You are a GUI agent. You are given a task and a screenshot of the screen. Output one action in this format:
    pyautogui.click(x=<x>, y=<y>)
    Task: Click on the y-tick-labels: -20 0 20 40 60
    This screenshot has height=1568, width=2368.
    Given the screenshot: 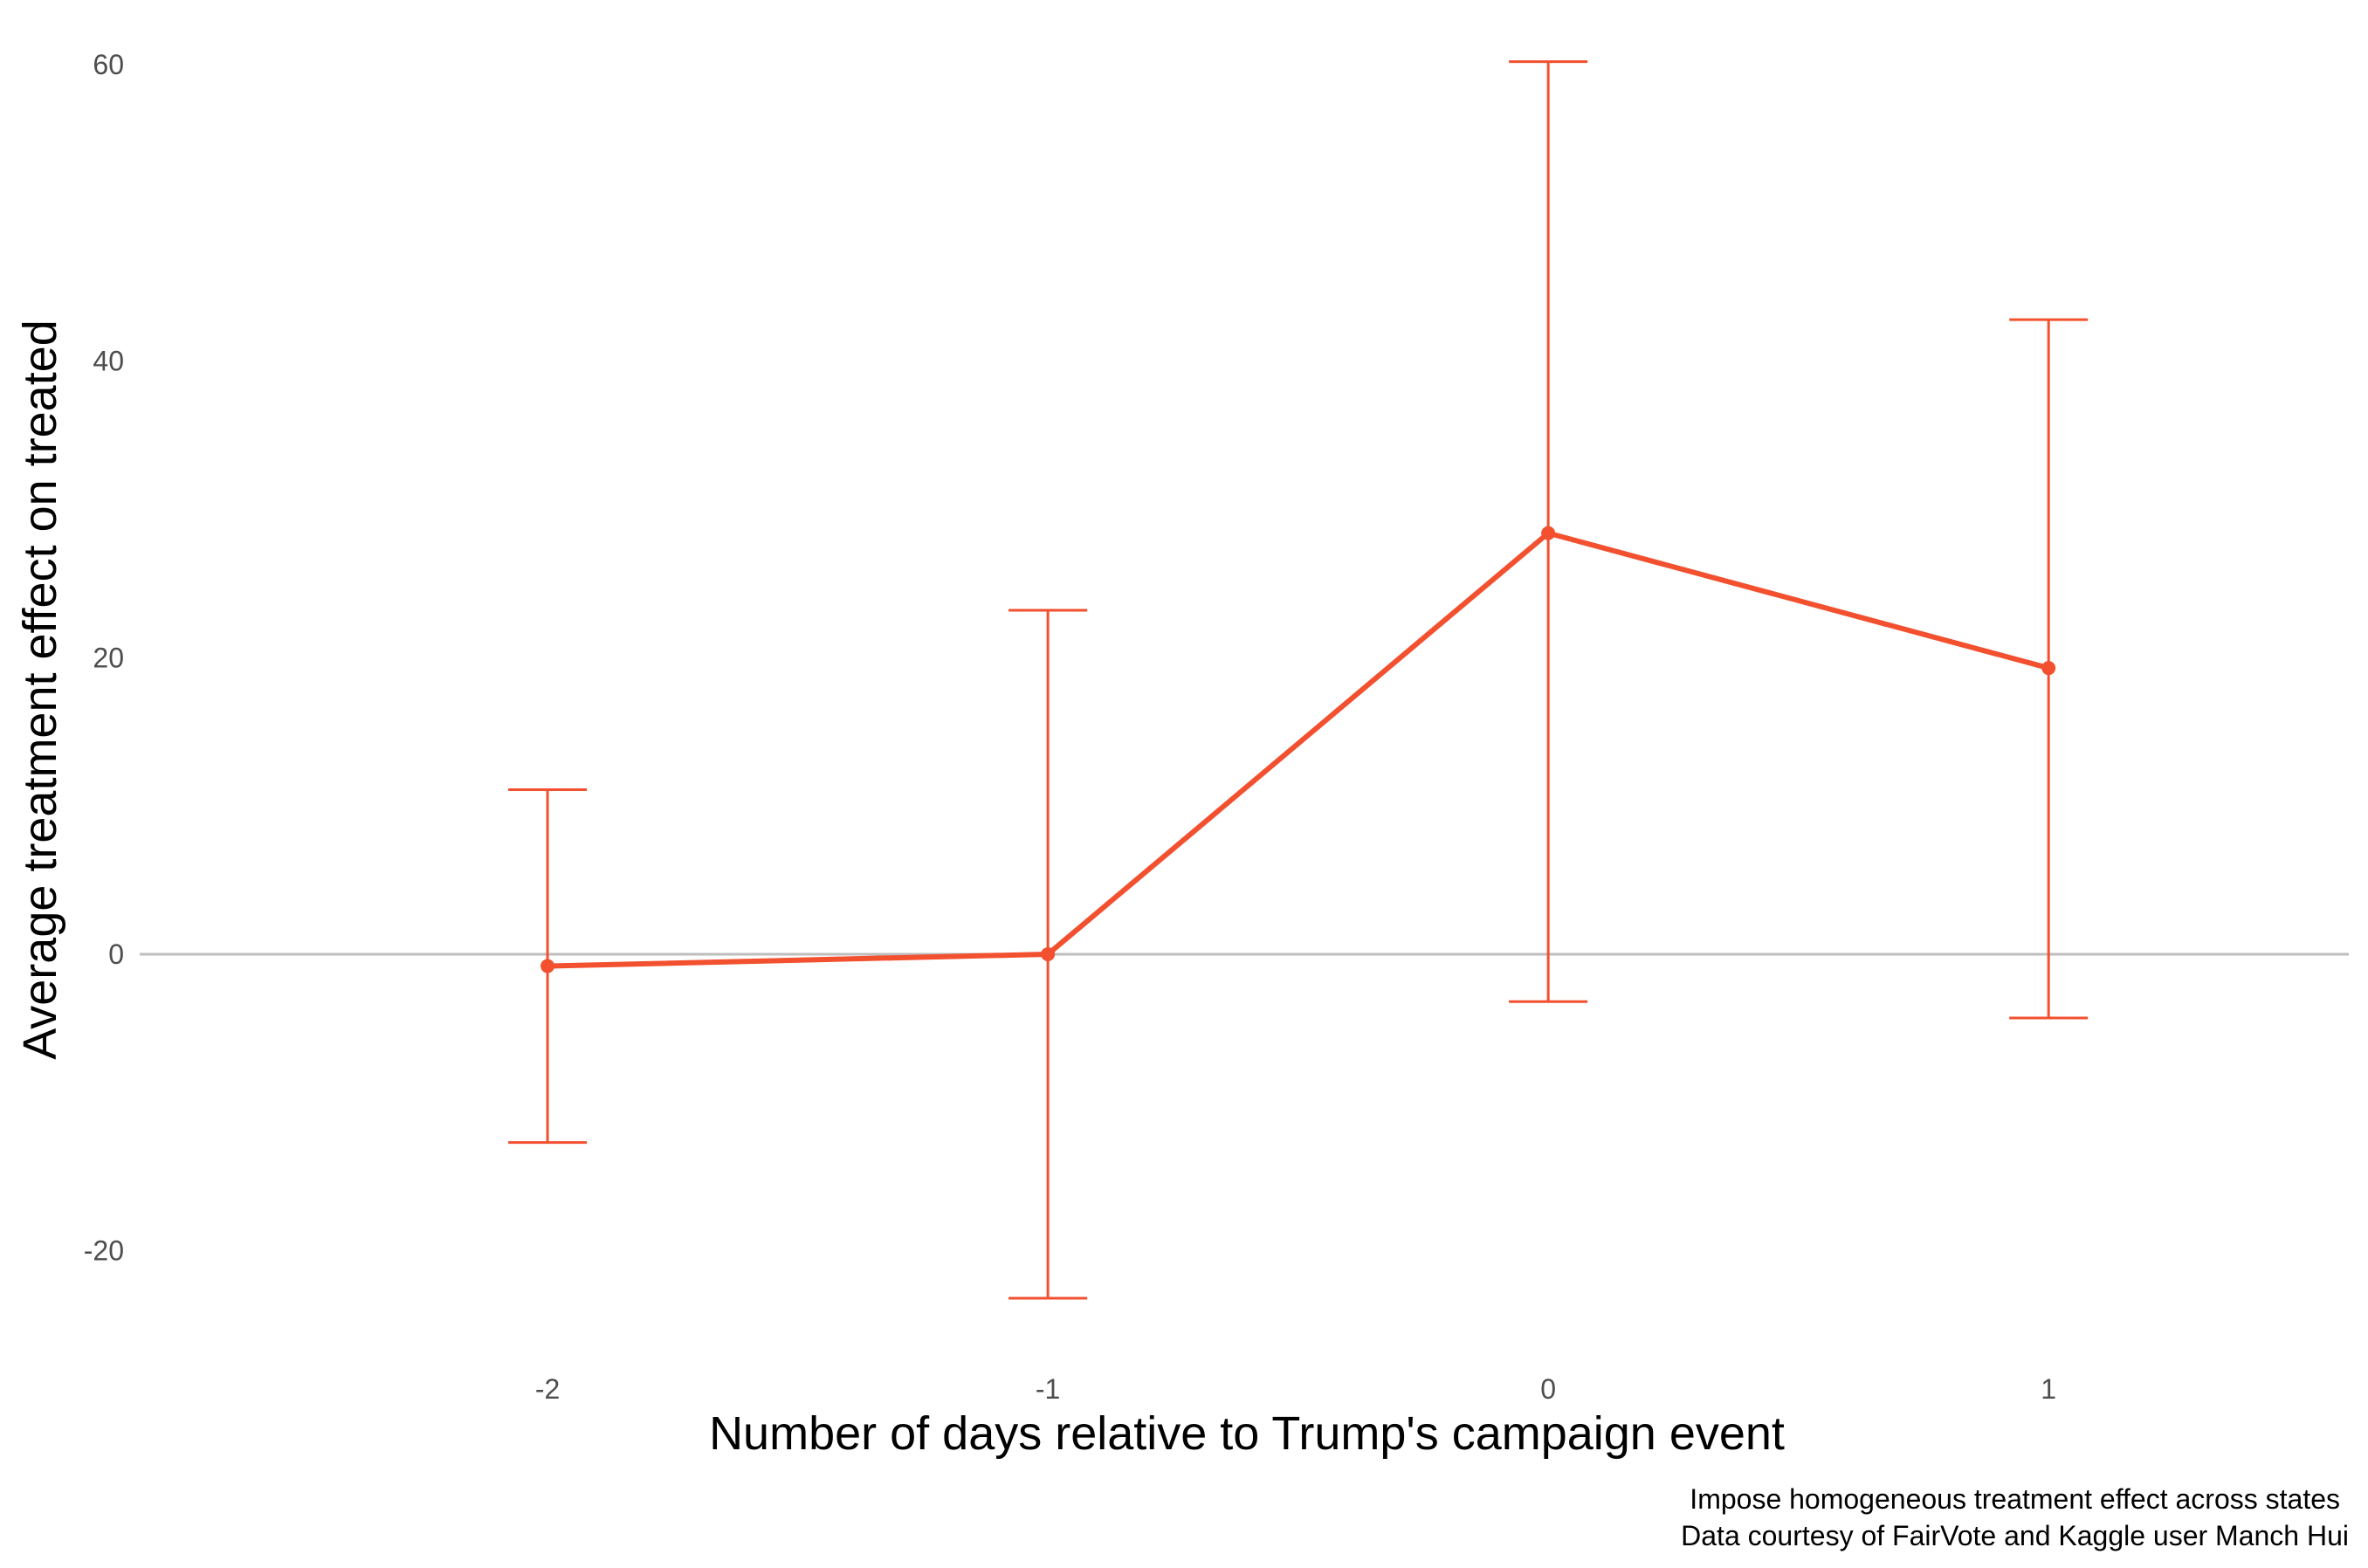 What is the action you would take?
    pyautogui.click(x=104, y=658)
    